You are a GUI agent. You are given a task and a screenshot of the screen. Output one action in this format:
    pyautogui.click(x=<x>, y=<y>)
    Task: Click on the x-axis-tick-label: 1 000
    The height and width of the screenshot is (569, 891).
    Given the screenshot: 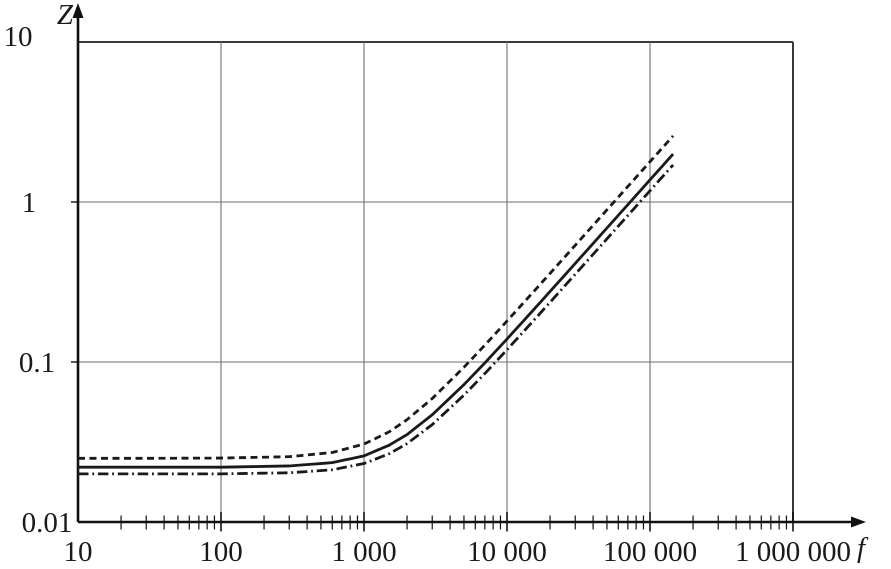 What is the action you would take?
    pyautogui.click(x=363, y=552)
    